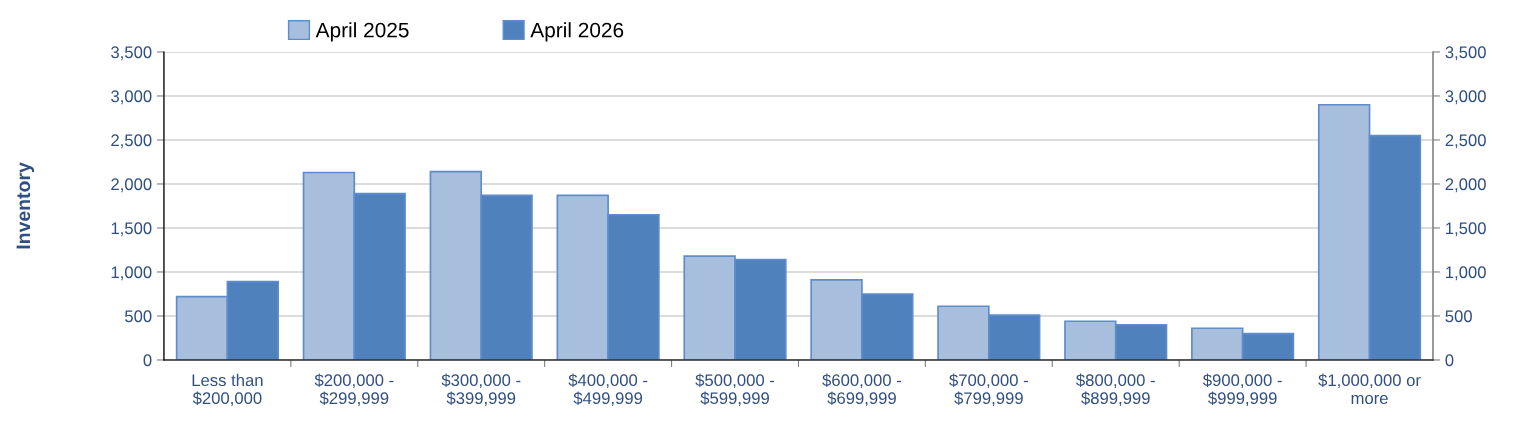 The width and height of the screenshot is (1518, 426). Describe the element at coordinates (735, 390) in the screenshot. I see `x-tick-label: $500,000 - $599,999` at that location.